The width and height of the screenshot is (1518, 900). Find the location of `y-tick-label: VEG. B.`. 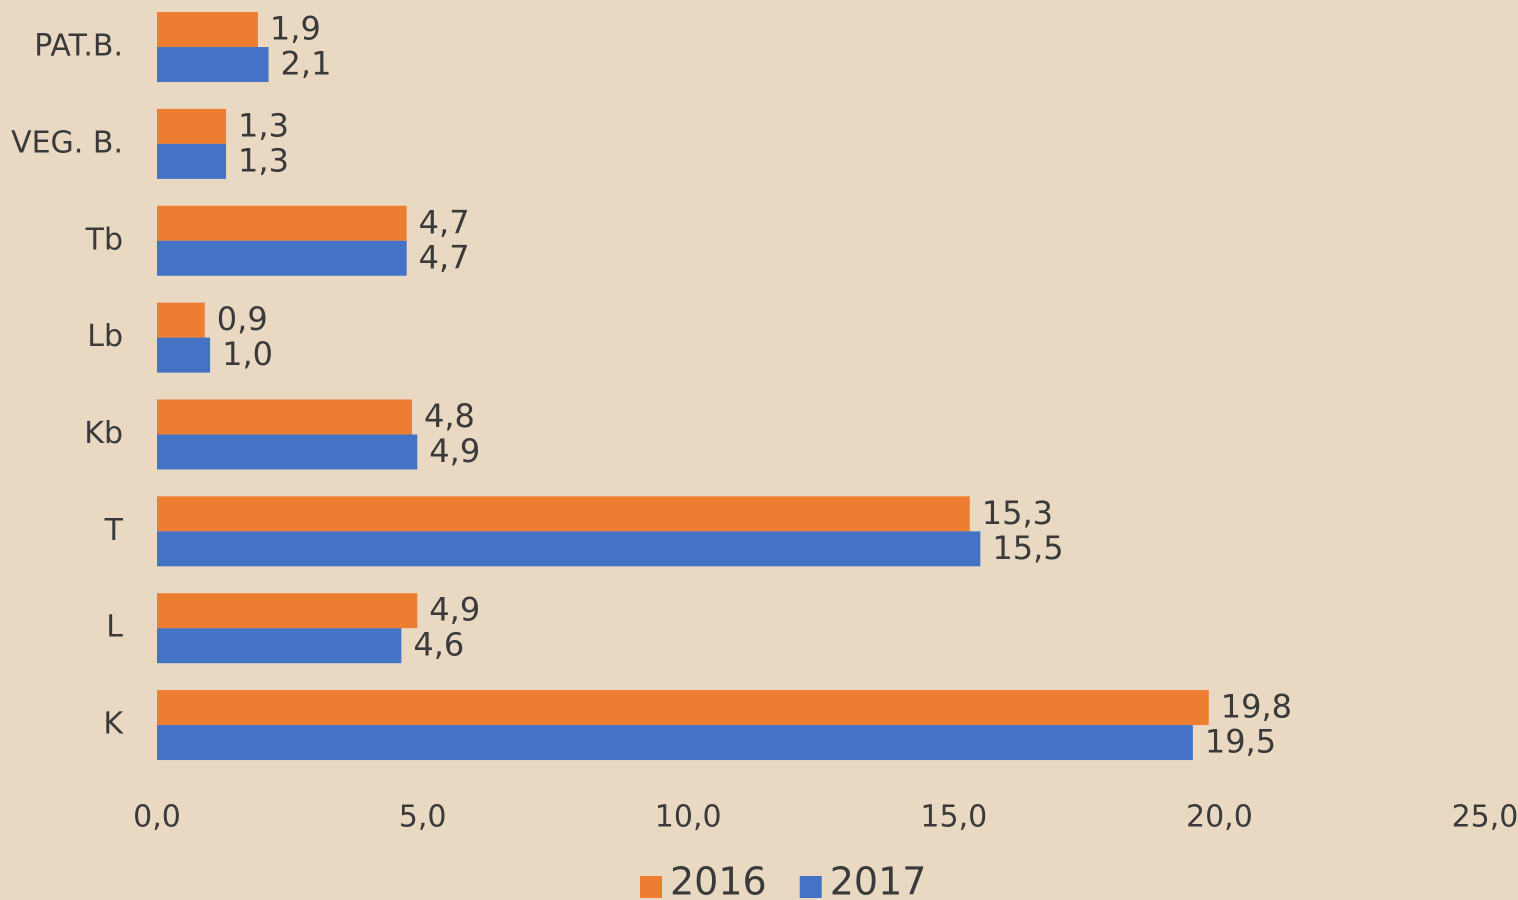

y-tick-label: VEG. B. is located at coordinates (67, 142).